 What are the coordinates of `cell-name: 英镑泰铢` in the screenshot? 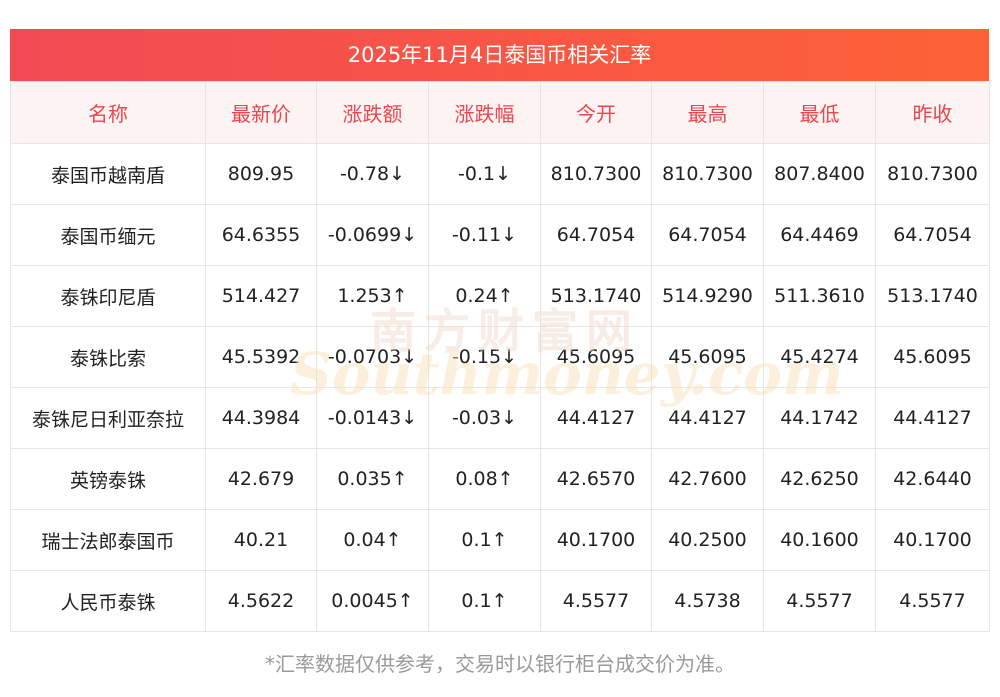 It's located at (108, 479).